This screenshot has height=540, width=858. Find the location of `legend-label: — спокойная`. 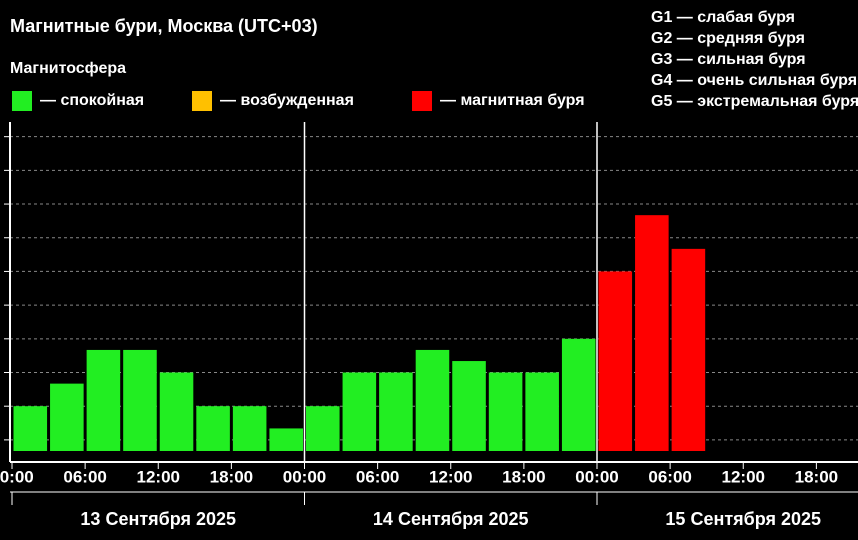

legend-label: — спокойная is located at coordinates (92, 100).